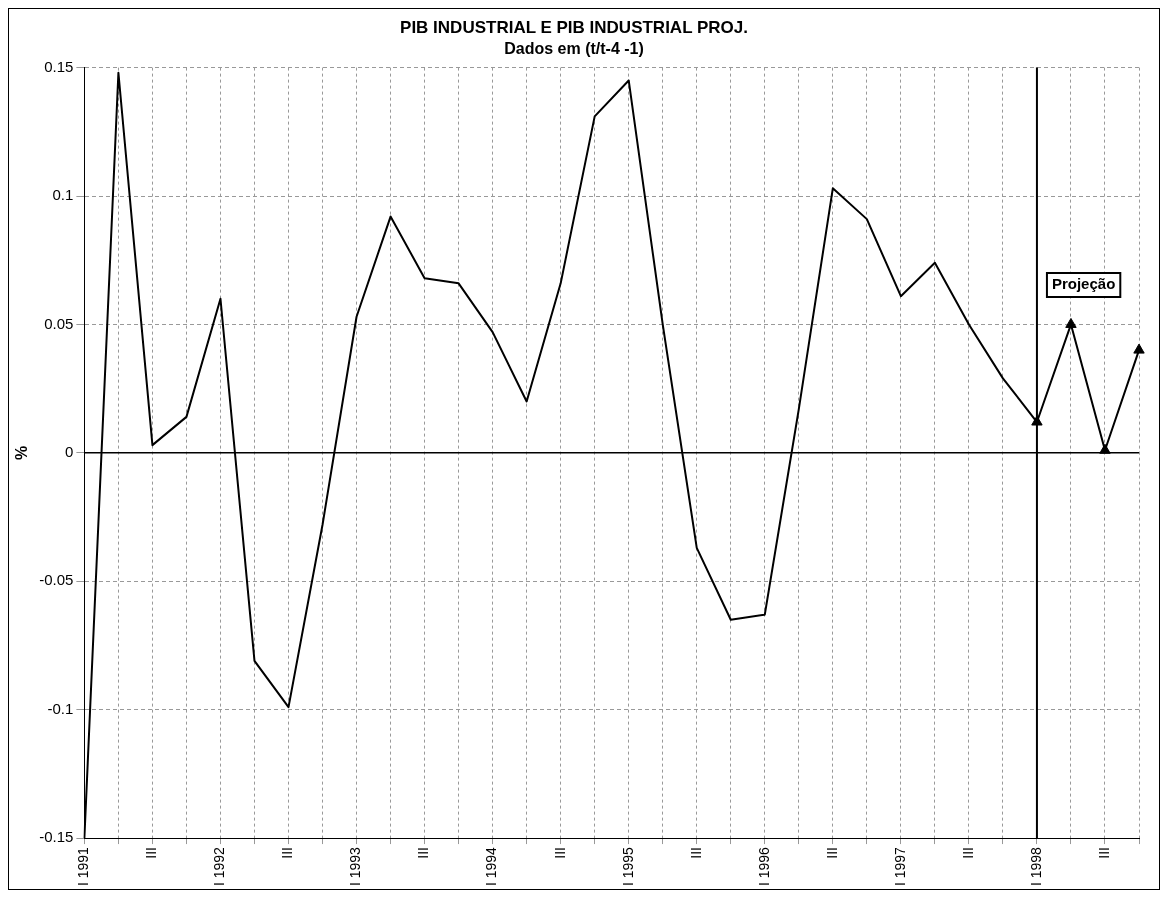 The image size is (1169, 900). What do you see at coordinates (22, 452) in the screenshot?
I see `y-axis-title: %` at bounding box center [22, 452].